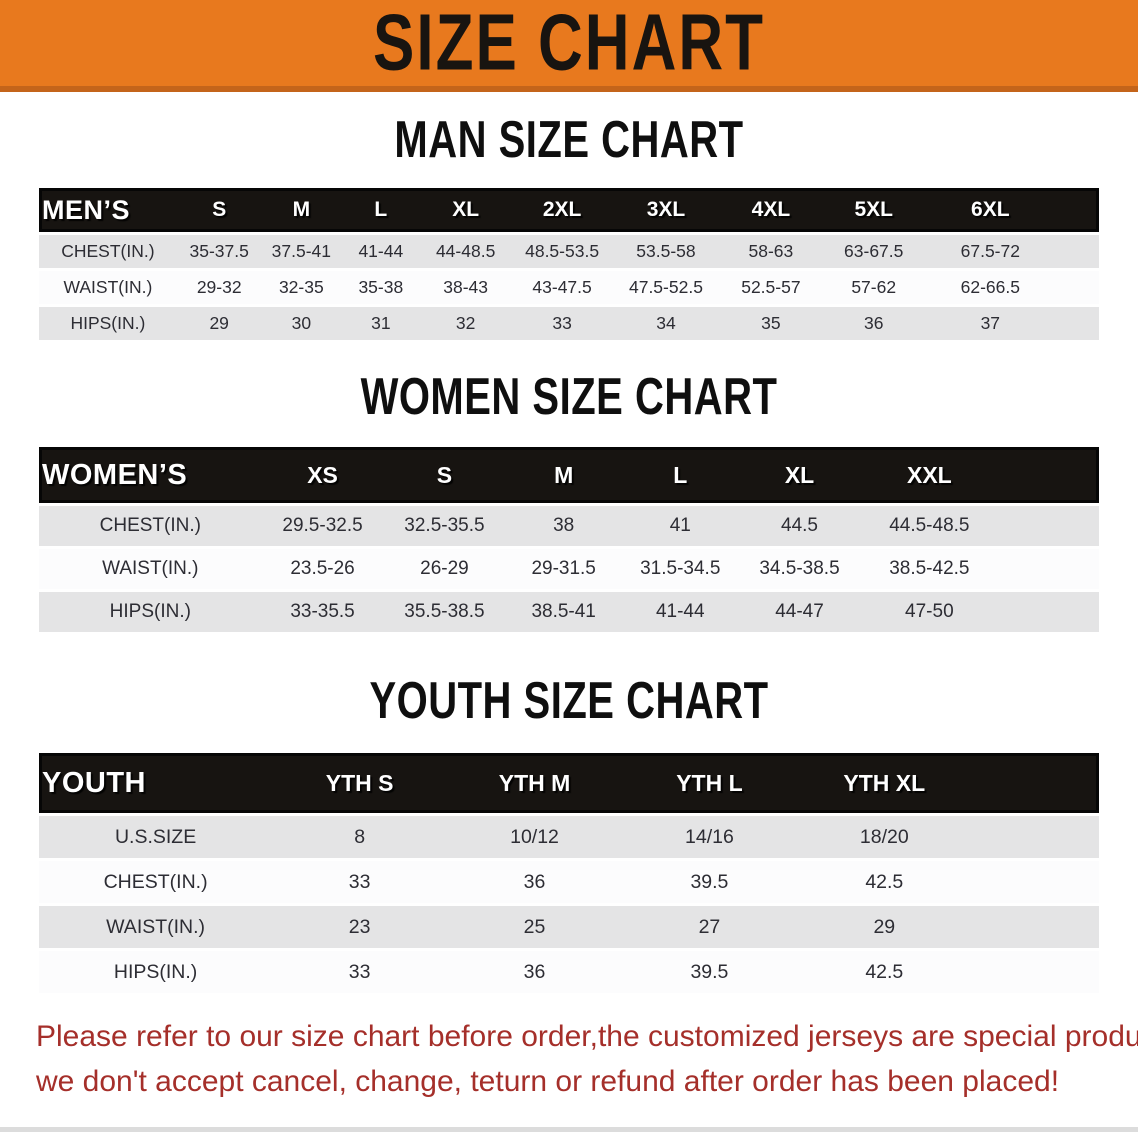 This screenshot has width=1138, height=1132. I want to click on column-header-women: XS, so click(322, 475).